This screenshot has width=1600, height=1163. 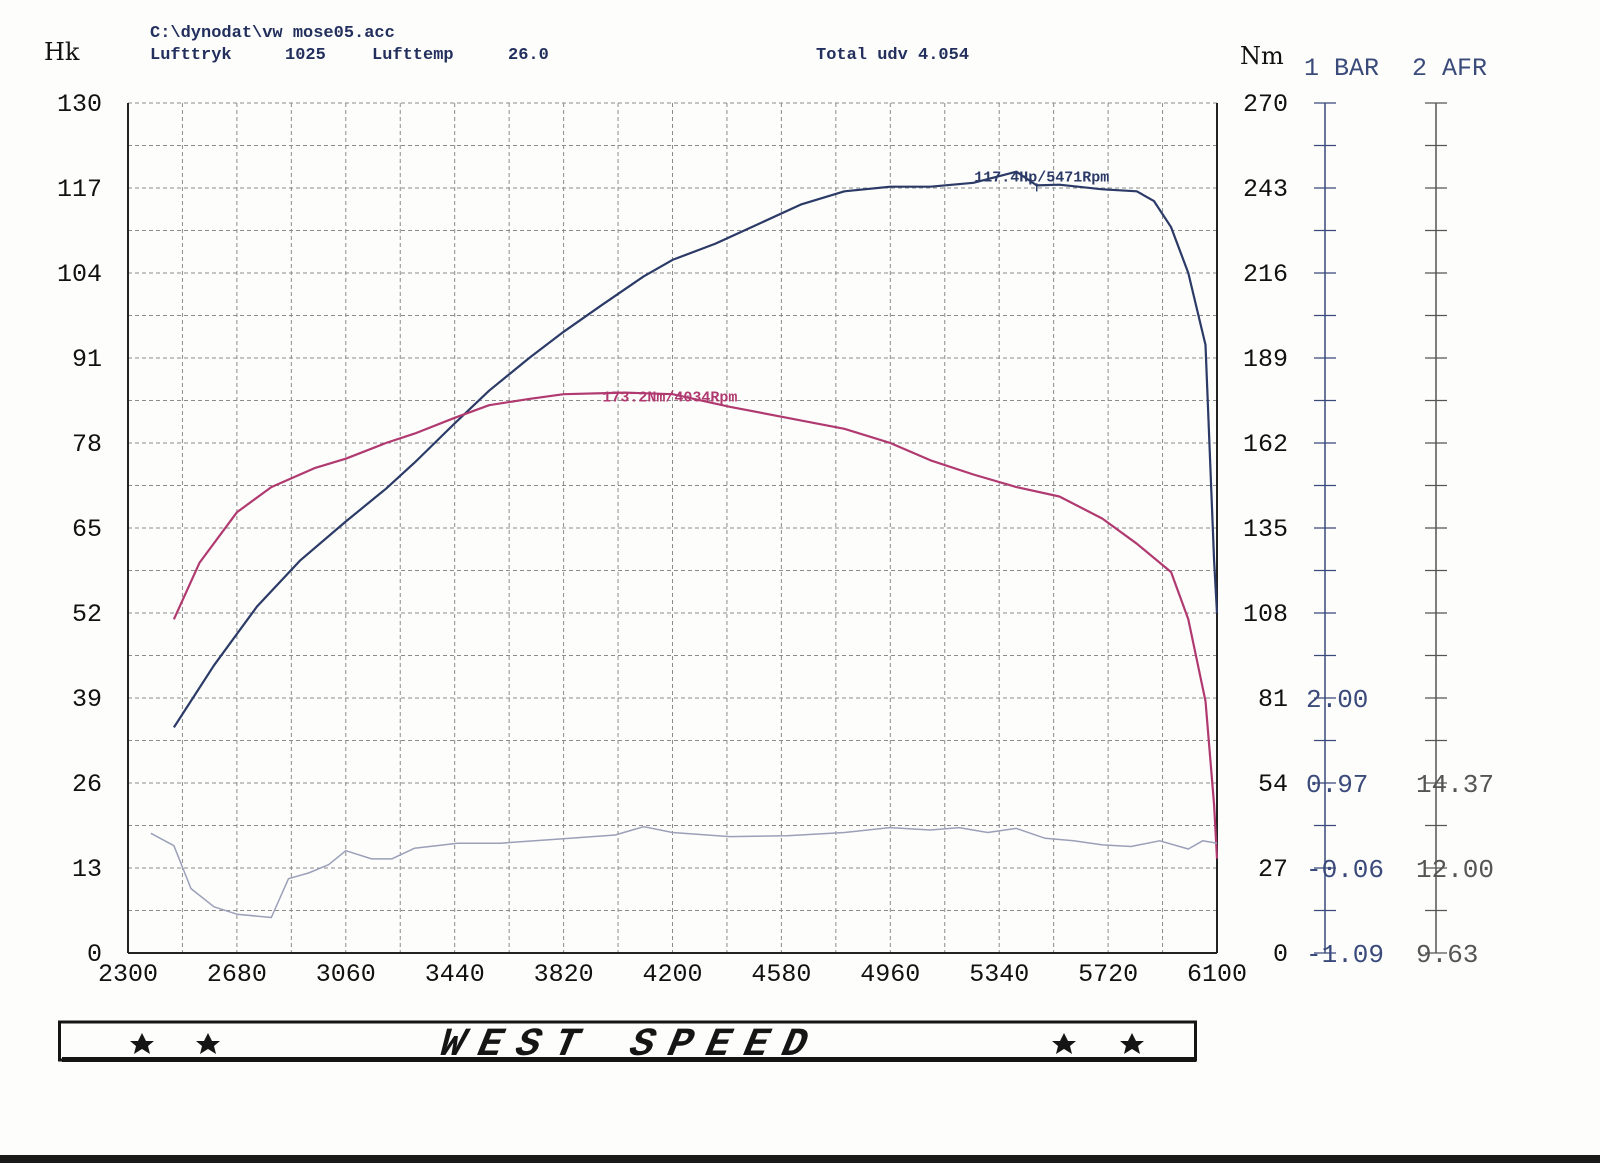 I want to click on logo-wordmark: WEST SPEED, so click(x=631, y=1043).